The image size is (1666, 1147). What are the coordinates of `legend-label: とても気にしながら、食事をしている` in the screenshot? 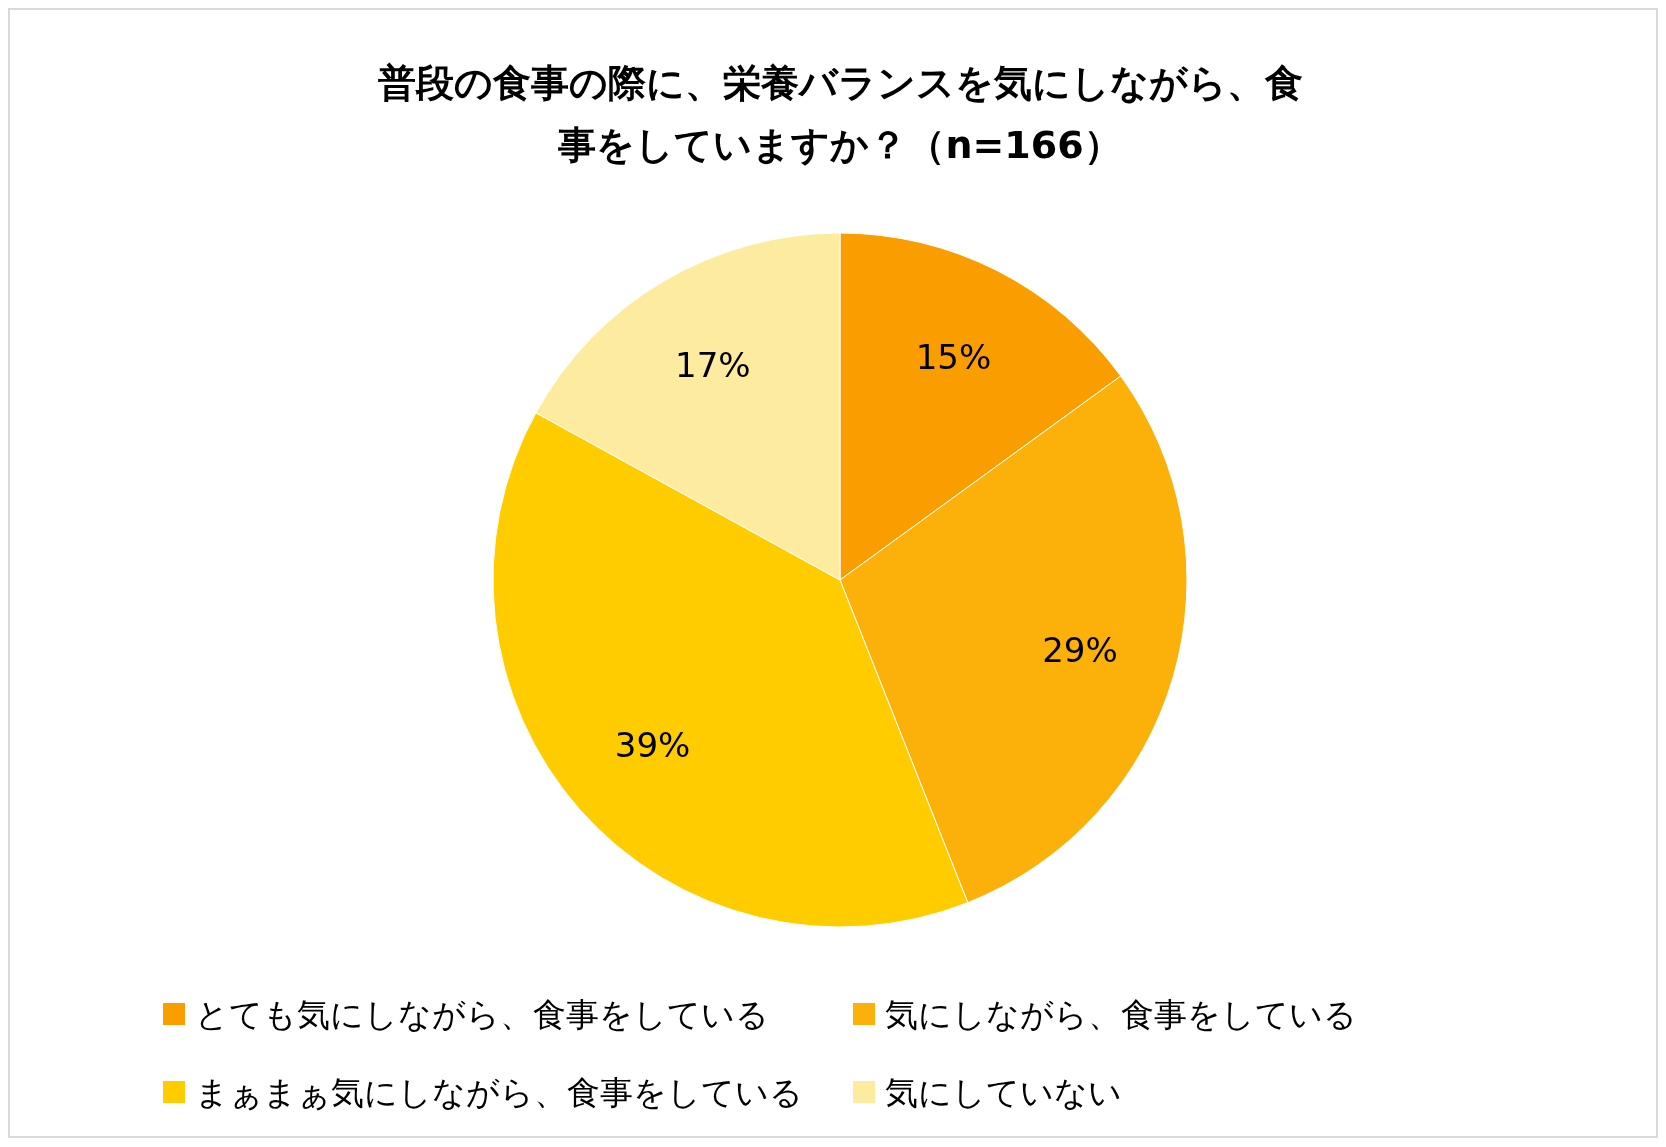 It's located at (482, 1014).